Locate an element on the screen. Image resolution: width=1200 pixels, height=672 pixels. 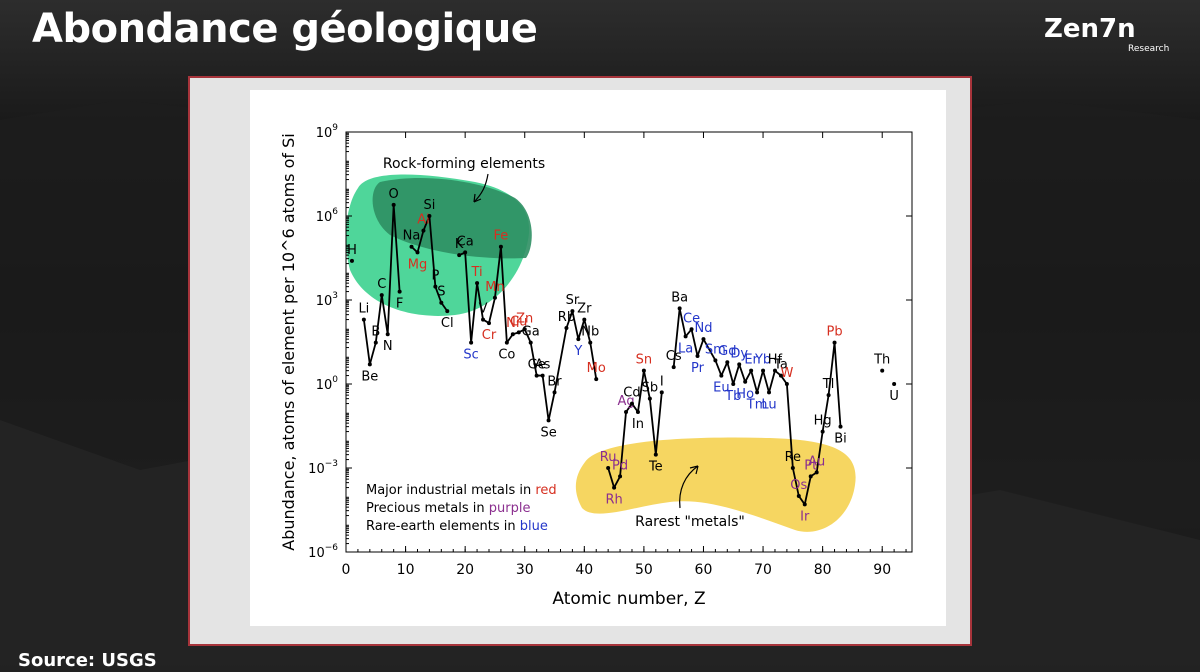
element-label-co: Co is located at coordinates (506, 355).